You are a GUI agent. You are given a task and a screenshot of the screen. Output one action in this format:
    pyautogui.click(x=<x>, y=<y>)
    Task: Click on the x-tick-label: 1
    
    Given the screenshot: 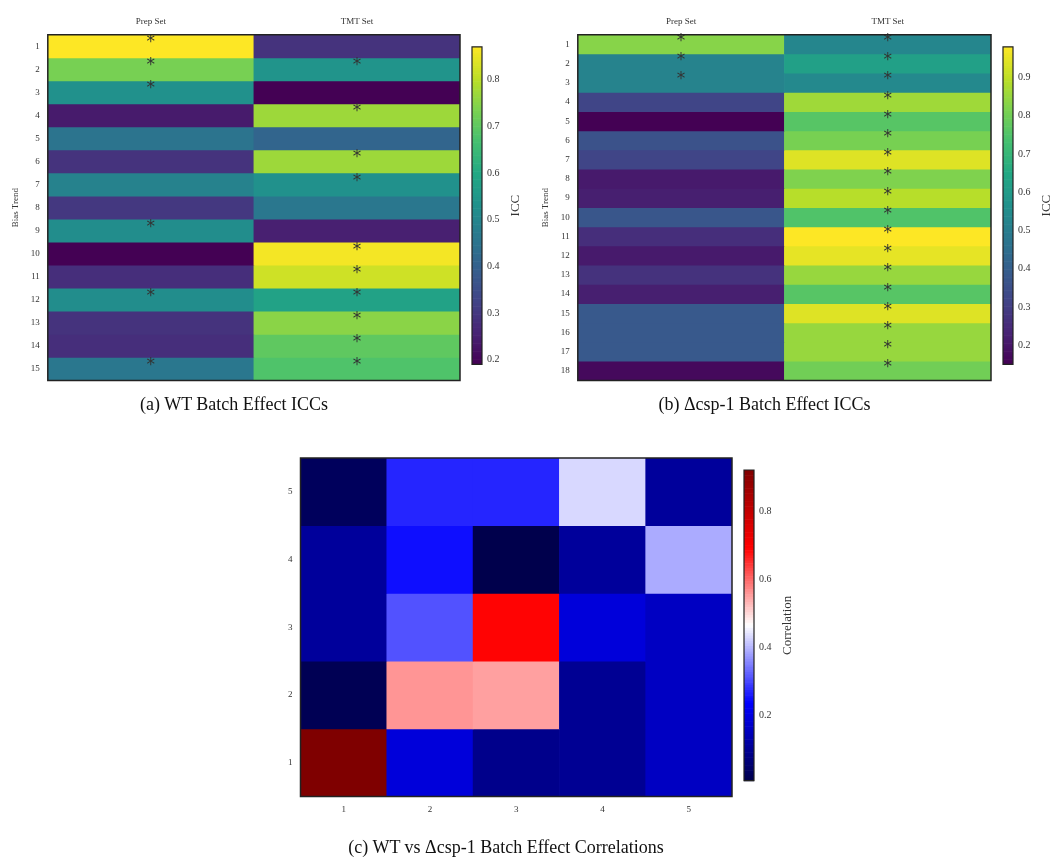 What is the action you would take?
    pyautogui.click(x=343, y=809)
    